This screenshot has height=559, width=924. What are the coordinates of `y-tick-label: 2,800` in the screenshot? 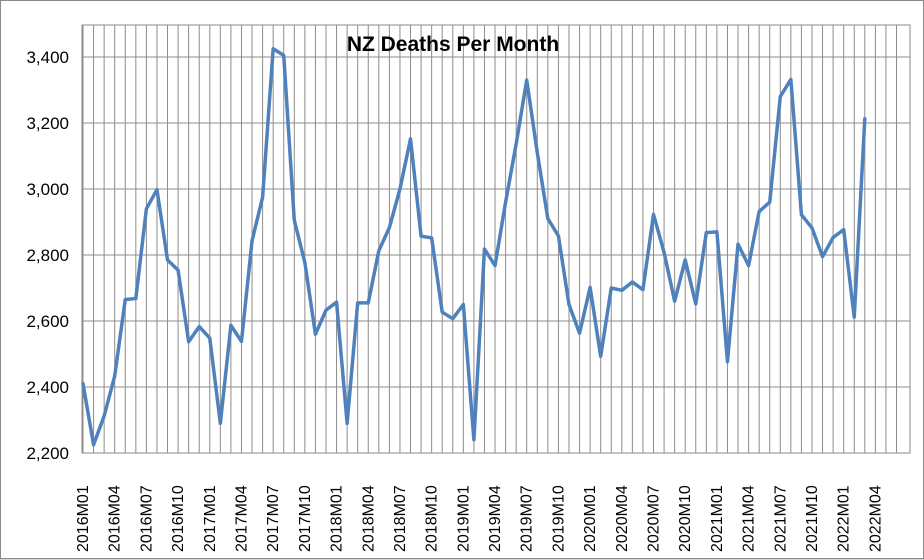 It's located at (47, 255).